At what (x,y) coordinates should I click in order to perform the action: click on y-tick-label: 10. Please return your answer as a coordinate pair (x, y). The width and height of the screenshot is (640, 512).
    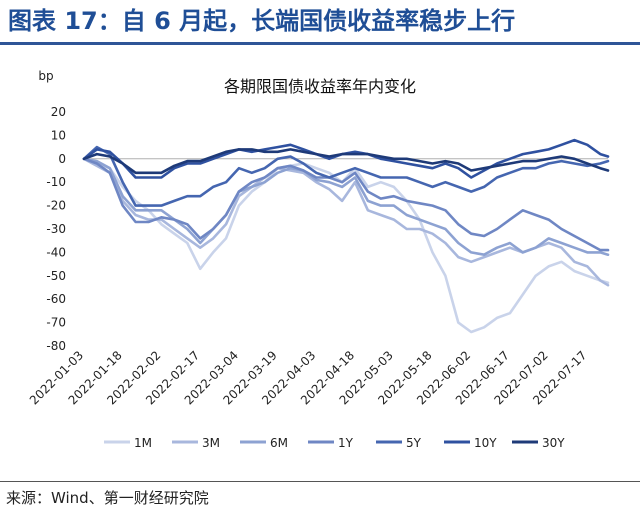
    Looking at the image, I should click on (58, 135).